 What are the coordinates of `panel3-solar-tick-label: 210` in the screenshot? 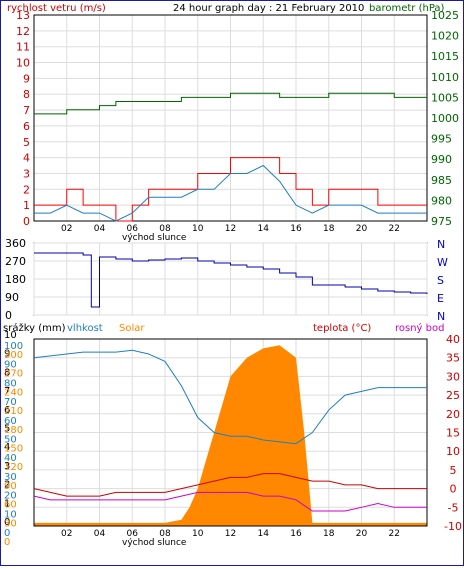 It's located at (13, 411).